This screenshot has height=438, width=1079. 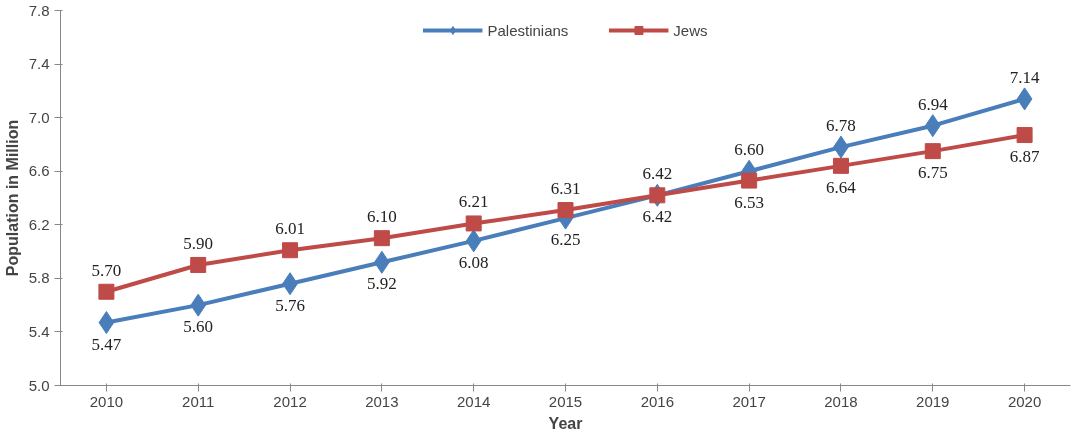 I want to click on x-tick-label: 2012, so click(x=290, y=401).